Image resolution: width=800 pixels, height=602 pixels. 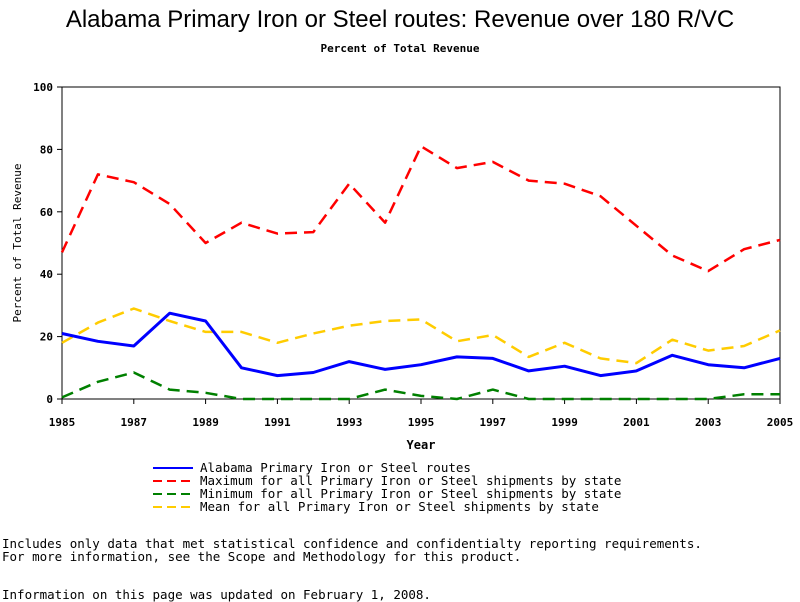 What do you see at coordinates (62, 422) in the screenshot?
I see `x-tick-label: 1985` at bounding box center [62, 422].